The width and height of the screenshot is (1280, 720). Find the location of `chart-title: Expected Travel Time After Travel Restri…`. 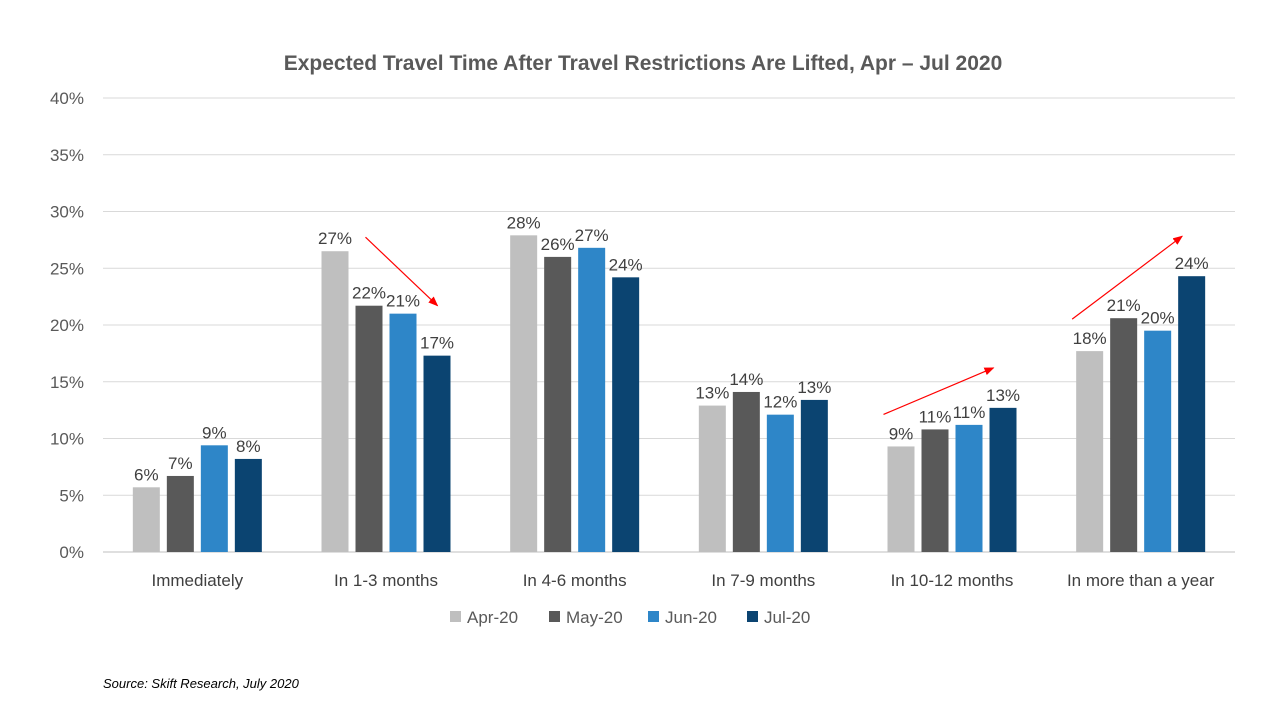

chart-title: Expected Travel Time After Travel Restri… is located at coordinates (643, 63).